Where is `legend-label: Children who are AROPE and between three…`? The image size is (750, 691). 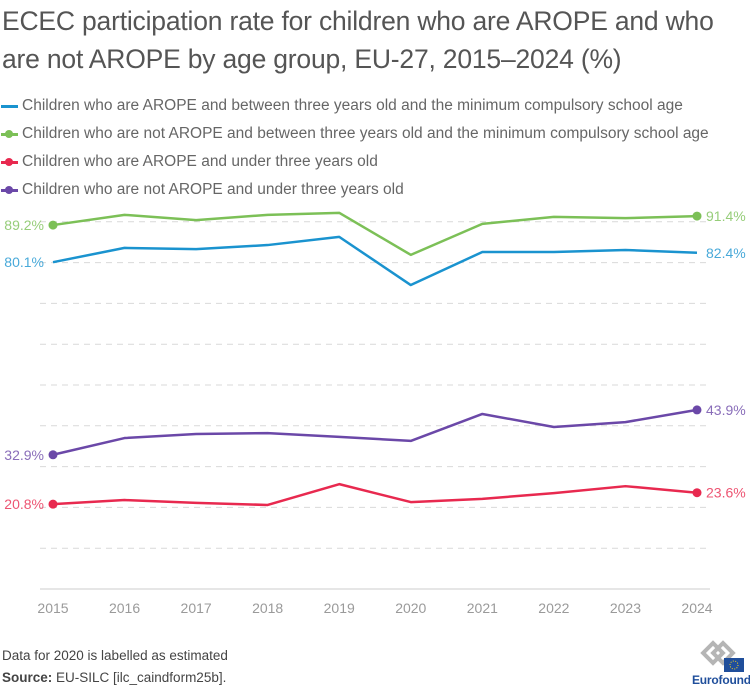
legend-label: Children who are AROPE and between three… is located at coordinates (352, 105).